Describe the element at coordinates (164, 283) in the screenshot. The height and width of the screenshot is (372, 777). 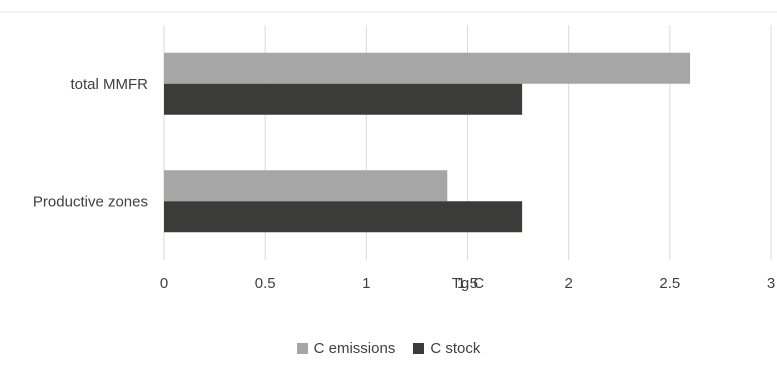
I see `x-tick-label: 0` at that location.